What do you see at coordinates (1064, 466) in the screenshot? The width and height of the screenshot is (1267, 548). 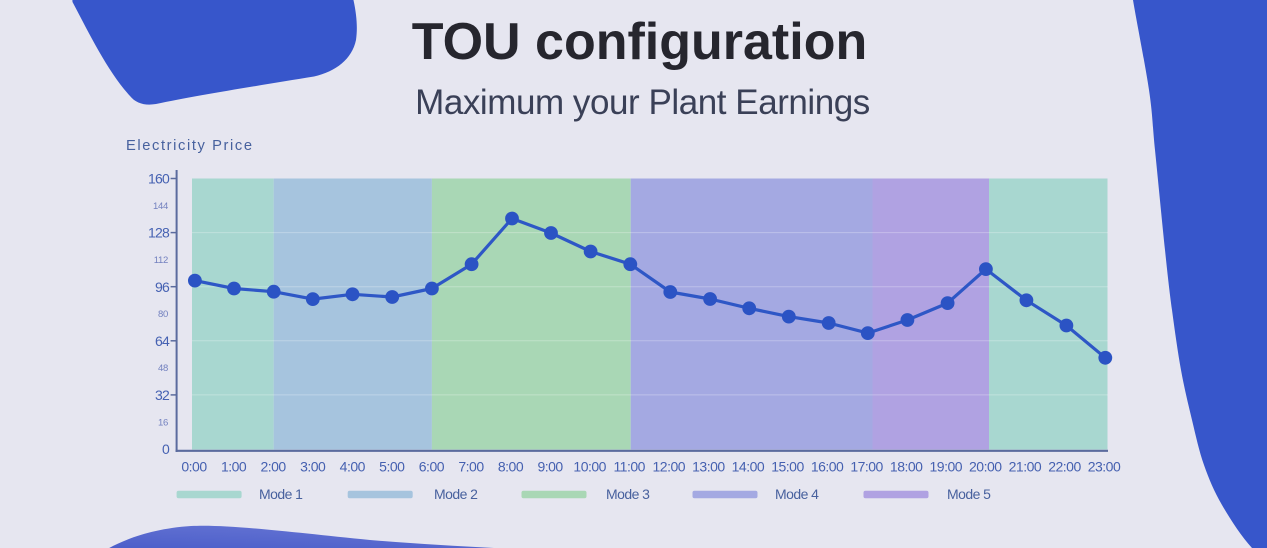 I see `svg-text: 22:00` at bounding box center [1064, 466].